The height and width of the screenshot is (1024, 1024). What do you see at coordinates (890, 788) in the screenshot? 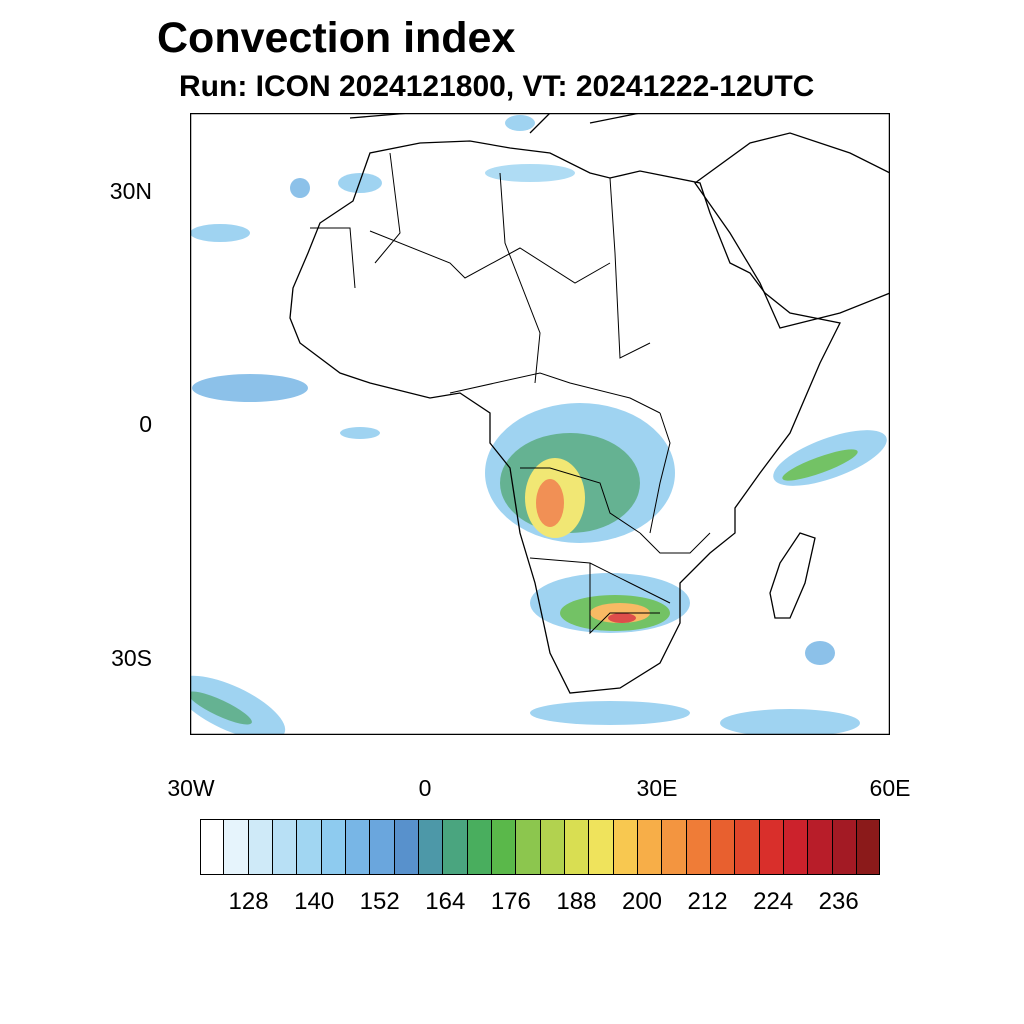
I see `lon-label-60e: 60E` at bounding box center [890, 788].